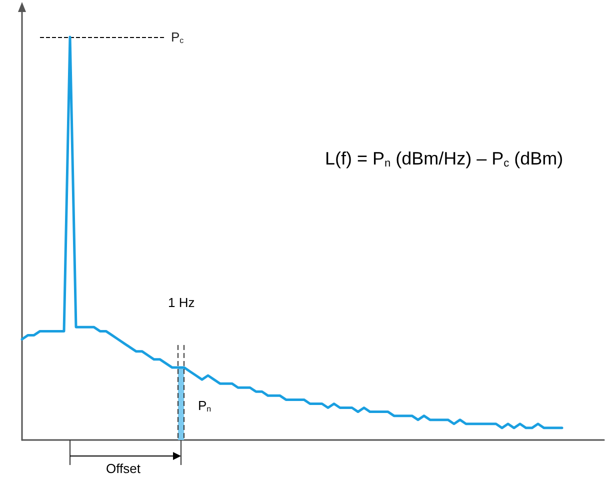  Describe the element at coordinates (123, 468) in the screenshot. I see `text: Offset` at that location.